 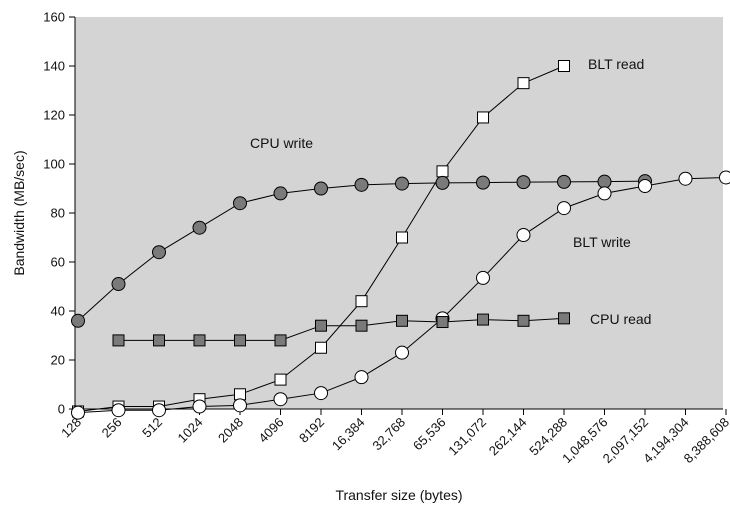 What do you see at coordinates (620, 319) in the screenshot?
I see `series-label: CPU read` at bounding box center [620, 319].